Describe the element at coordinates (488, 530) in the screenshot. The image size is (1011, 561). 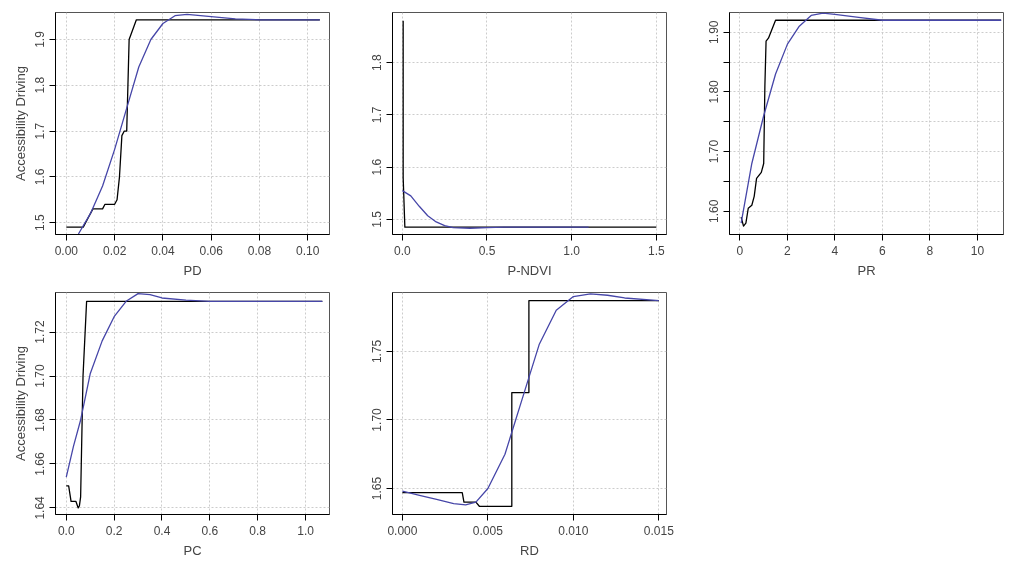
I see `x-tick-label: 0.005` at that location.